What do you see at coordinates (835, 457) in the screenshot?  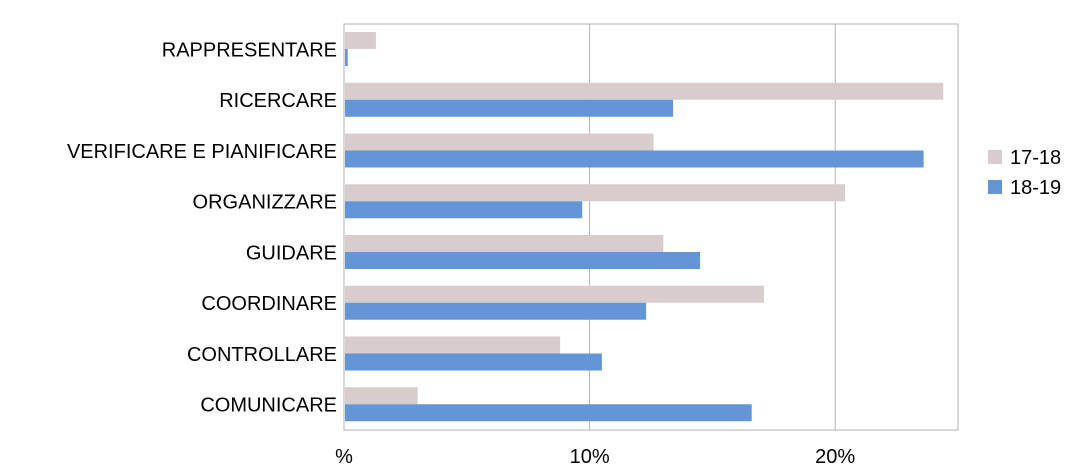 I see `x-tick-label-2: 20%` at bounding box center [835, 457].